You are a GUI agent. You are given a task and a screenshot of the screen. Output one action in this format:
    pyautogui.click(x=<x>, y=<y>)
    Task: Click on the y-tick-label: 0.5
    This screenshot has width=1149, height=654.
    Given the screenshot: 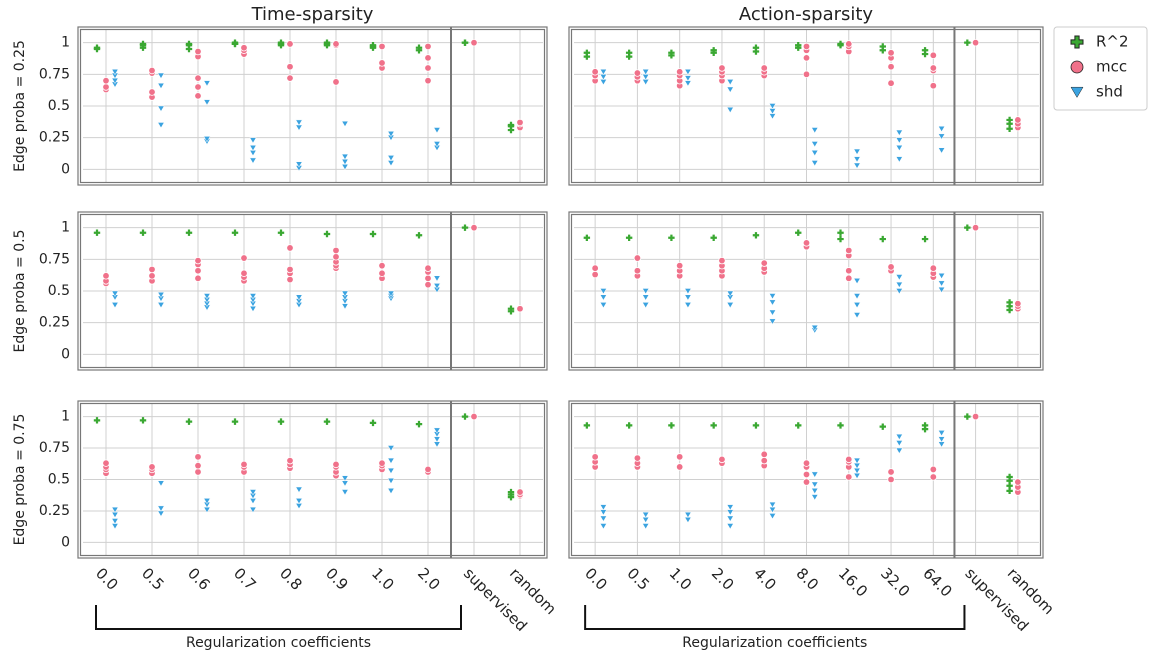 What is the action you would take?
    pyautogui.click(x=59, y=106)
    